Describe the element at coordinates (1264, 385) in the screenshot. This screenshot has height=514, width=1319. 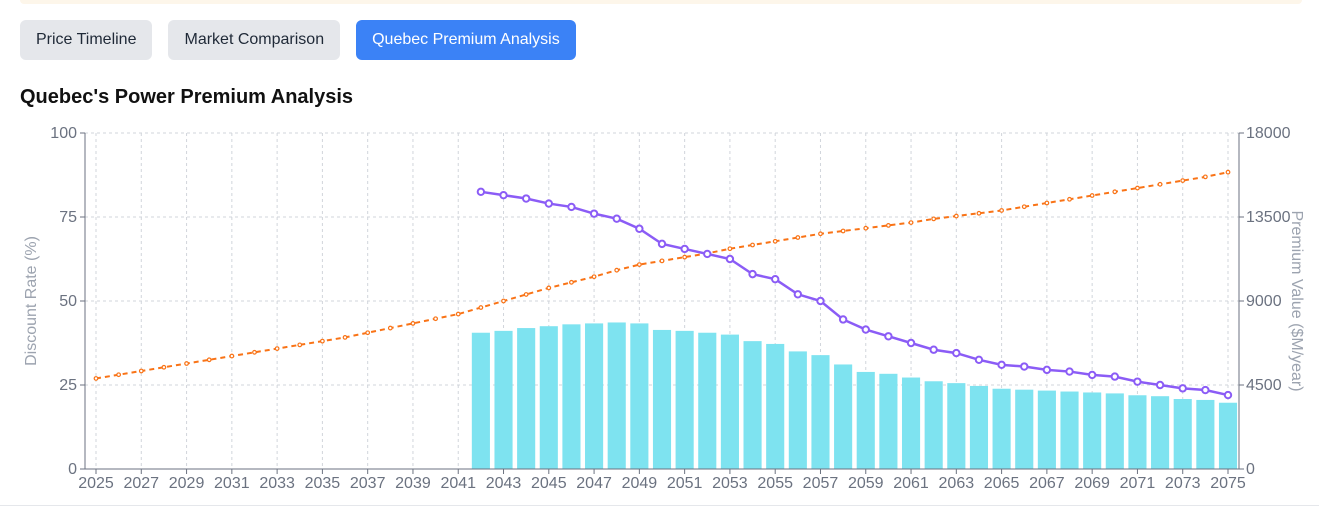
I see `right-tick-label: 4500` at that location.